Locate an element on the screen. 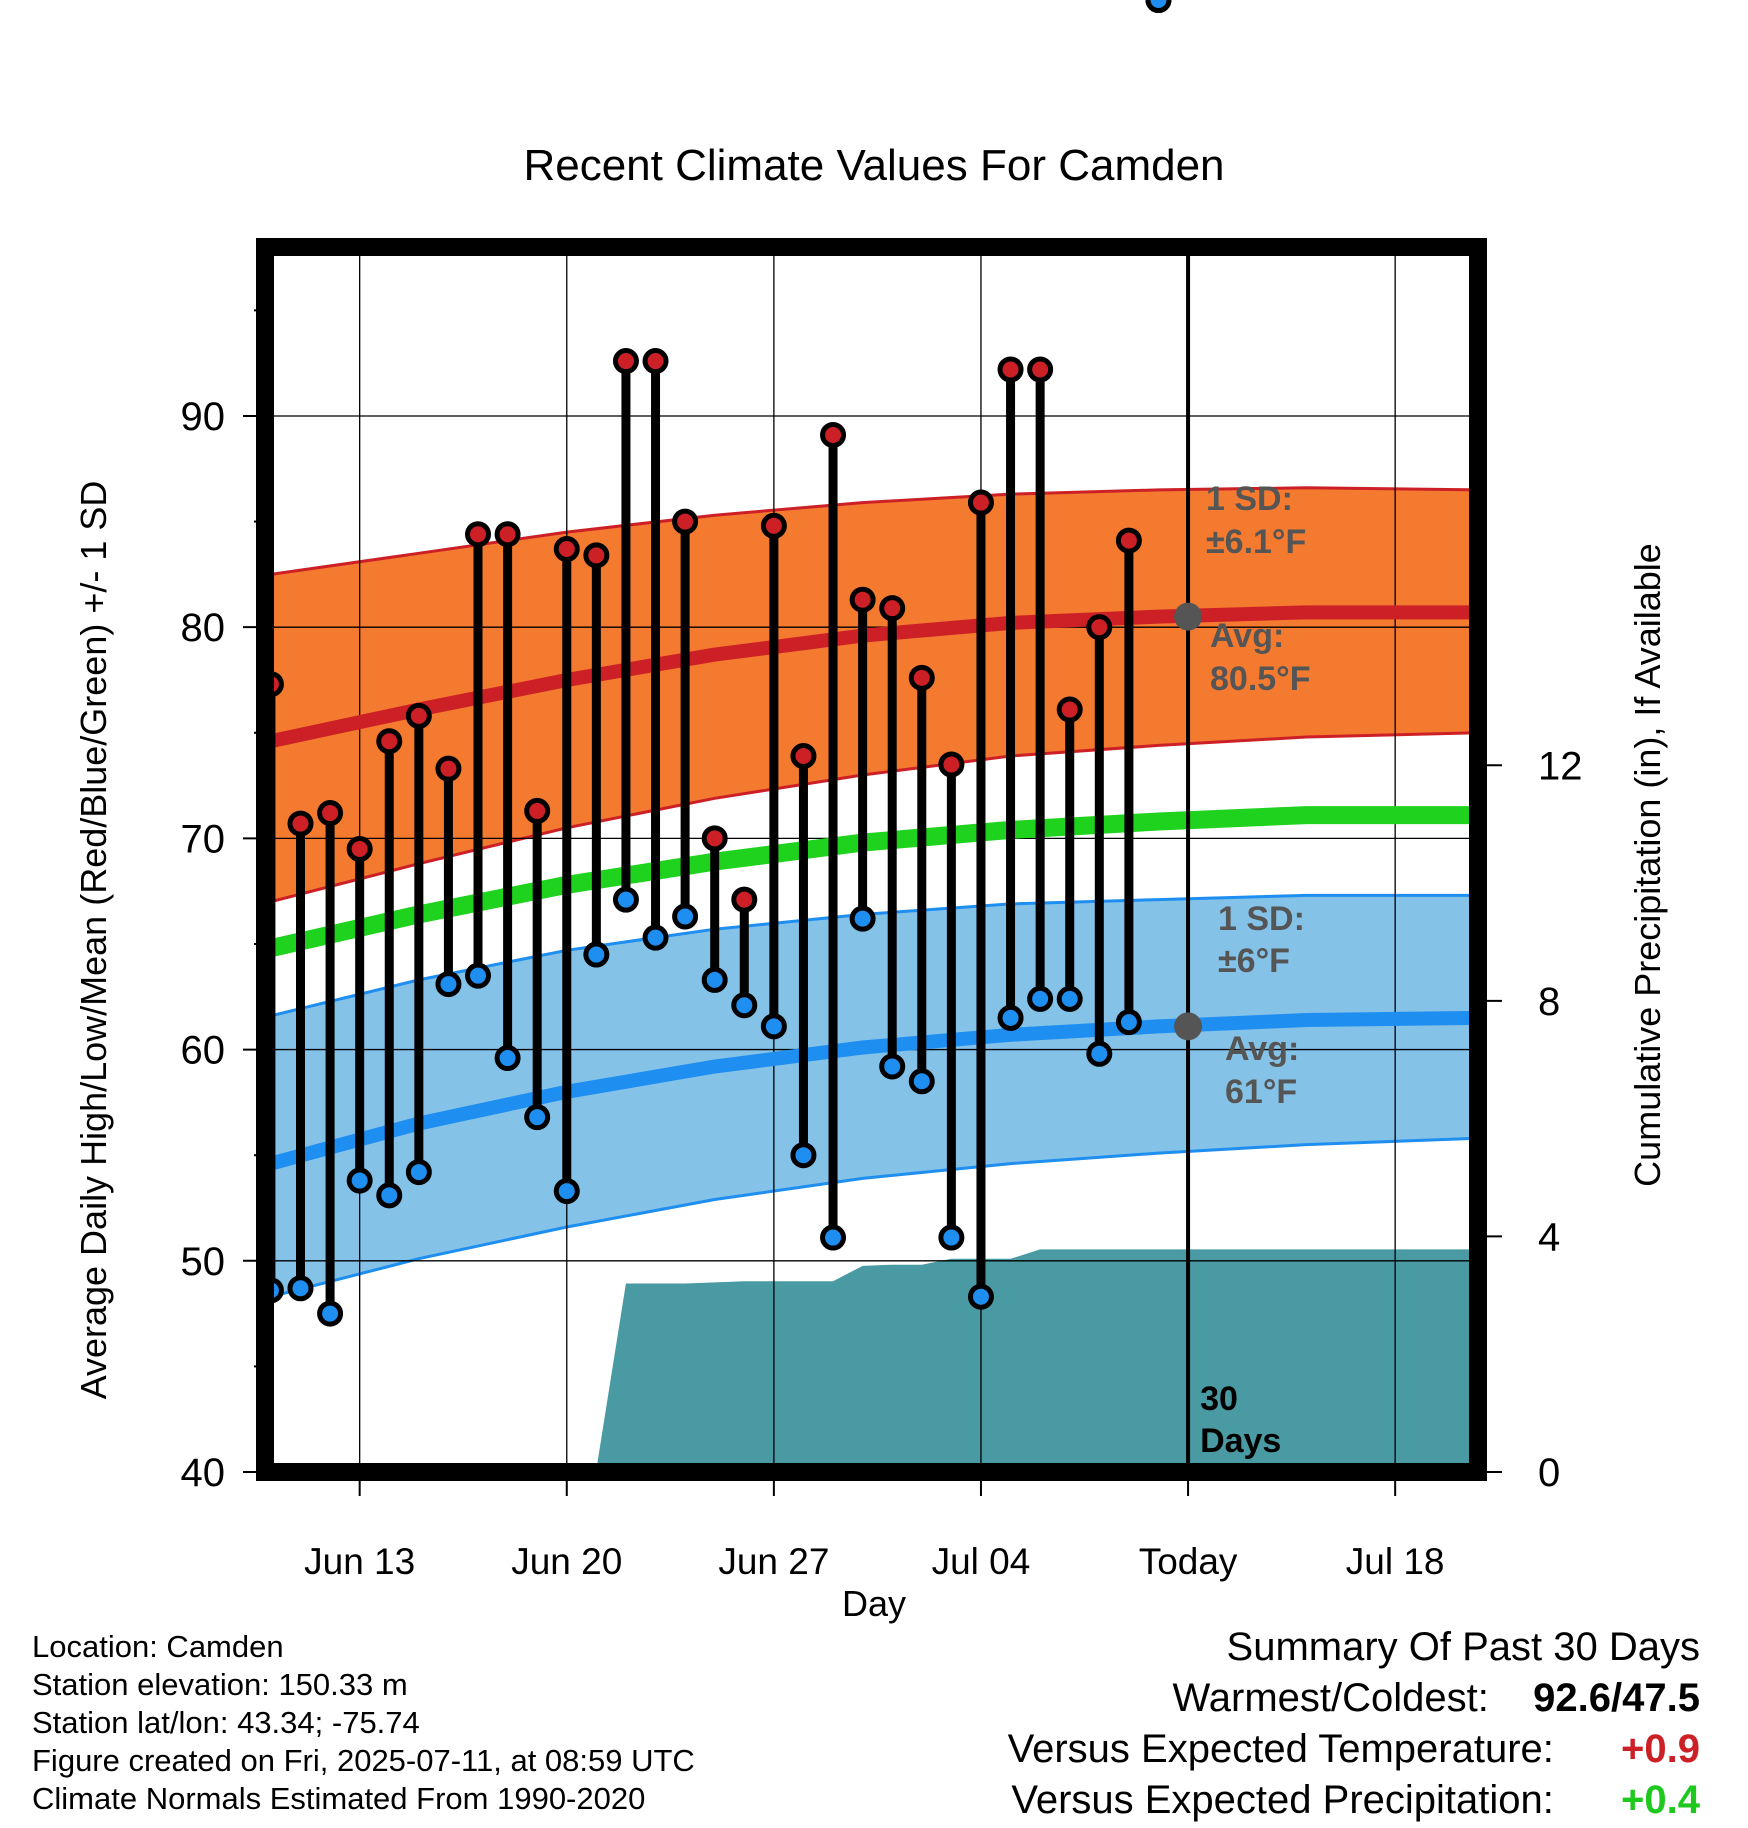  x-tick-label: Jun 27 is located at coordinates (773, 1561).